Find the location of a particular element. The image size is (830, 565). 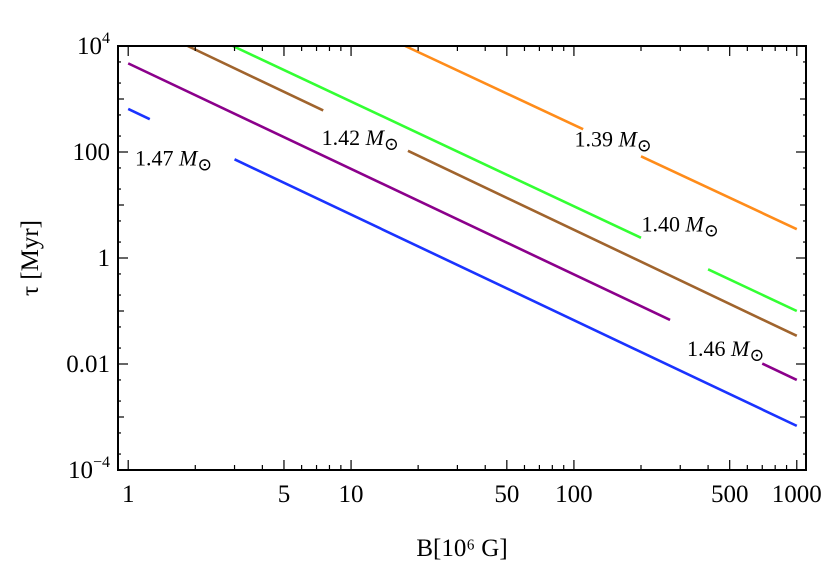

y-tick-label: 100 is located at coordinates (92, 152).